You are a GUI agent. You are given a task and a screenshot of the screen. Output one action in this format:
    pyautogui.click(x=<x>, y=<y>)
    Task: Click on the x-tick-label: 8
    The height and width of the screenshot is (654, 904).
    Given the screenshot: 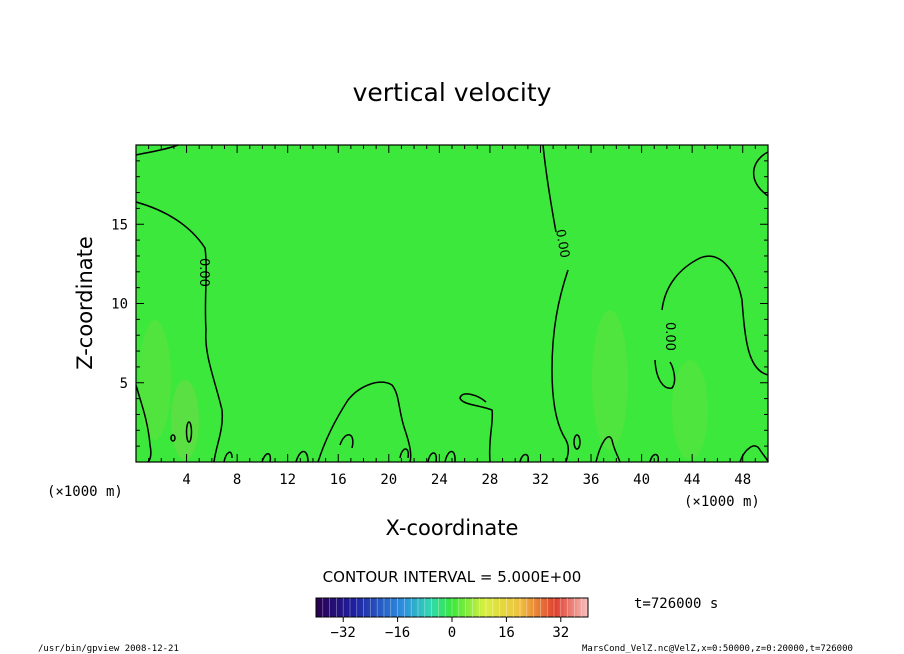 What is the action you would take?
    pyautogui.click(x=237, y=480)
    